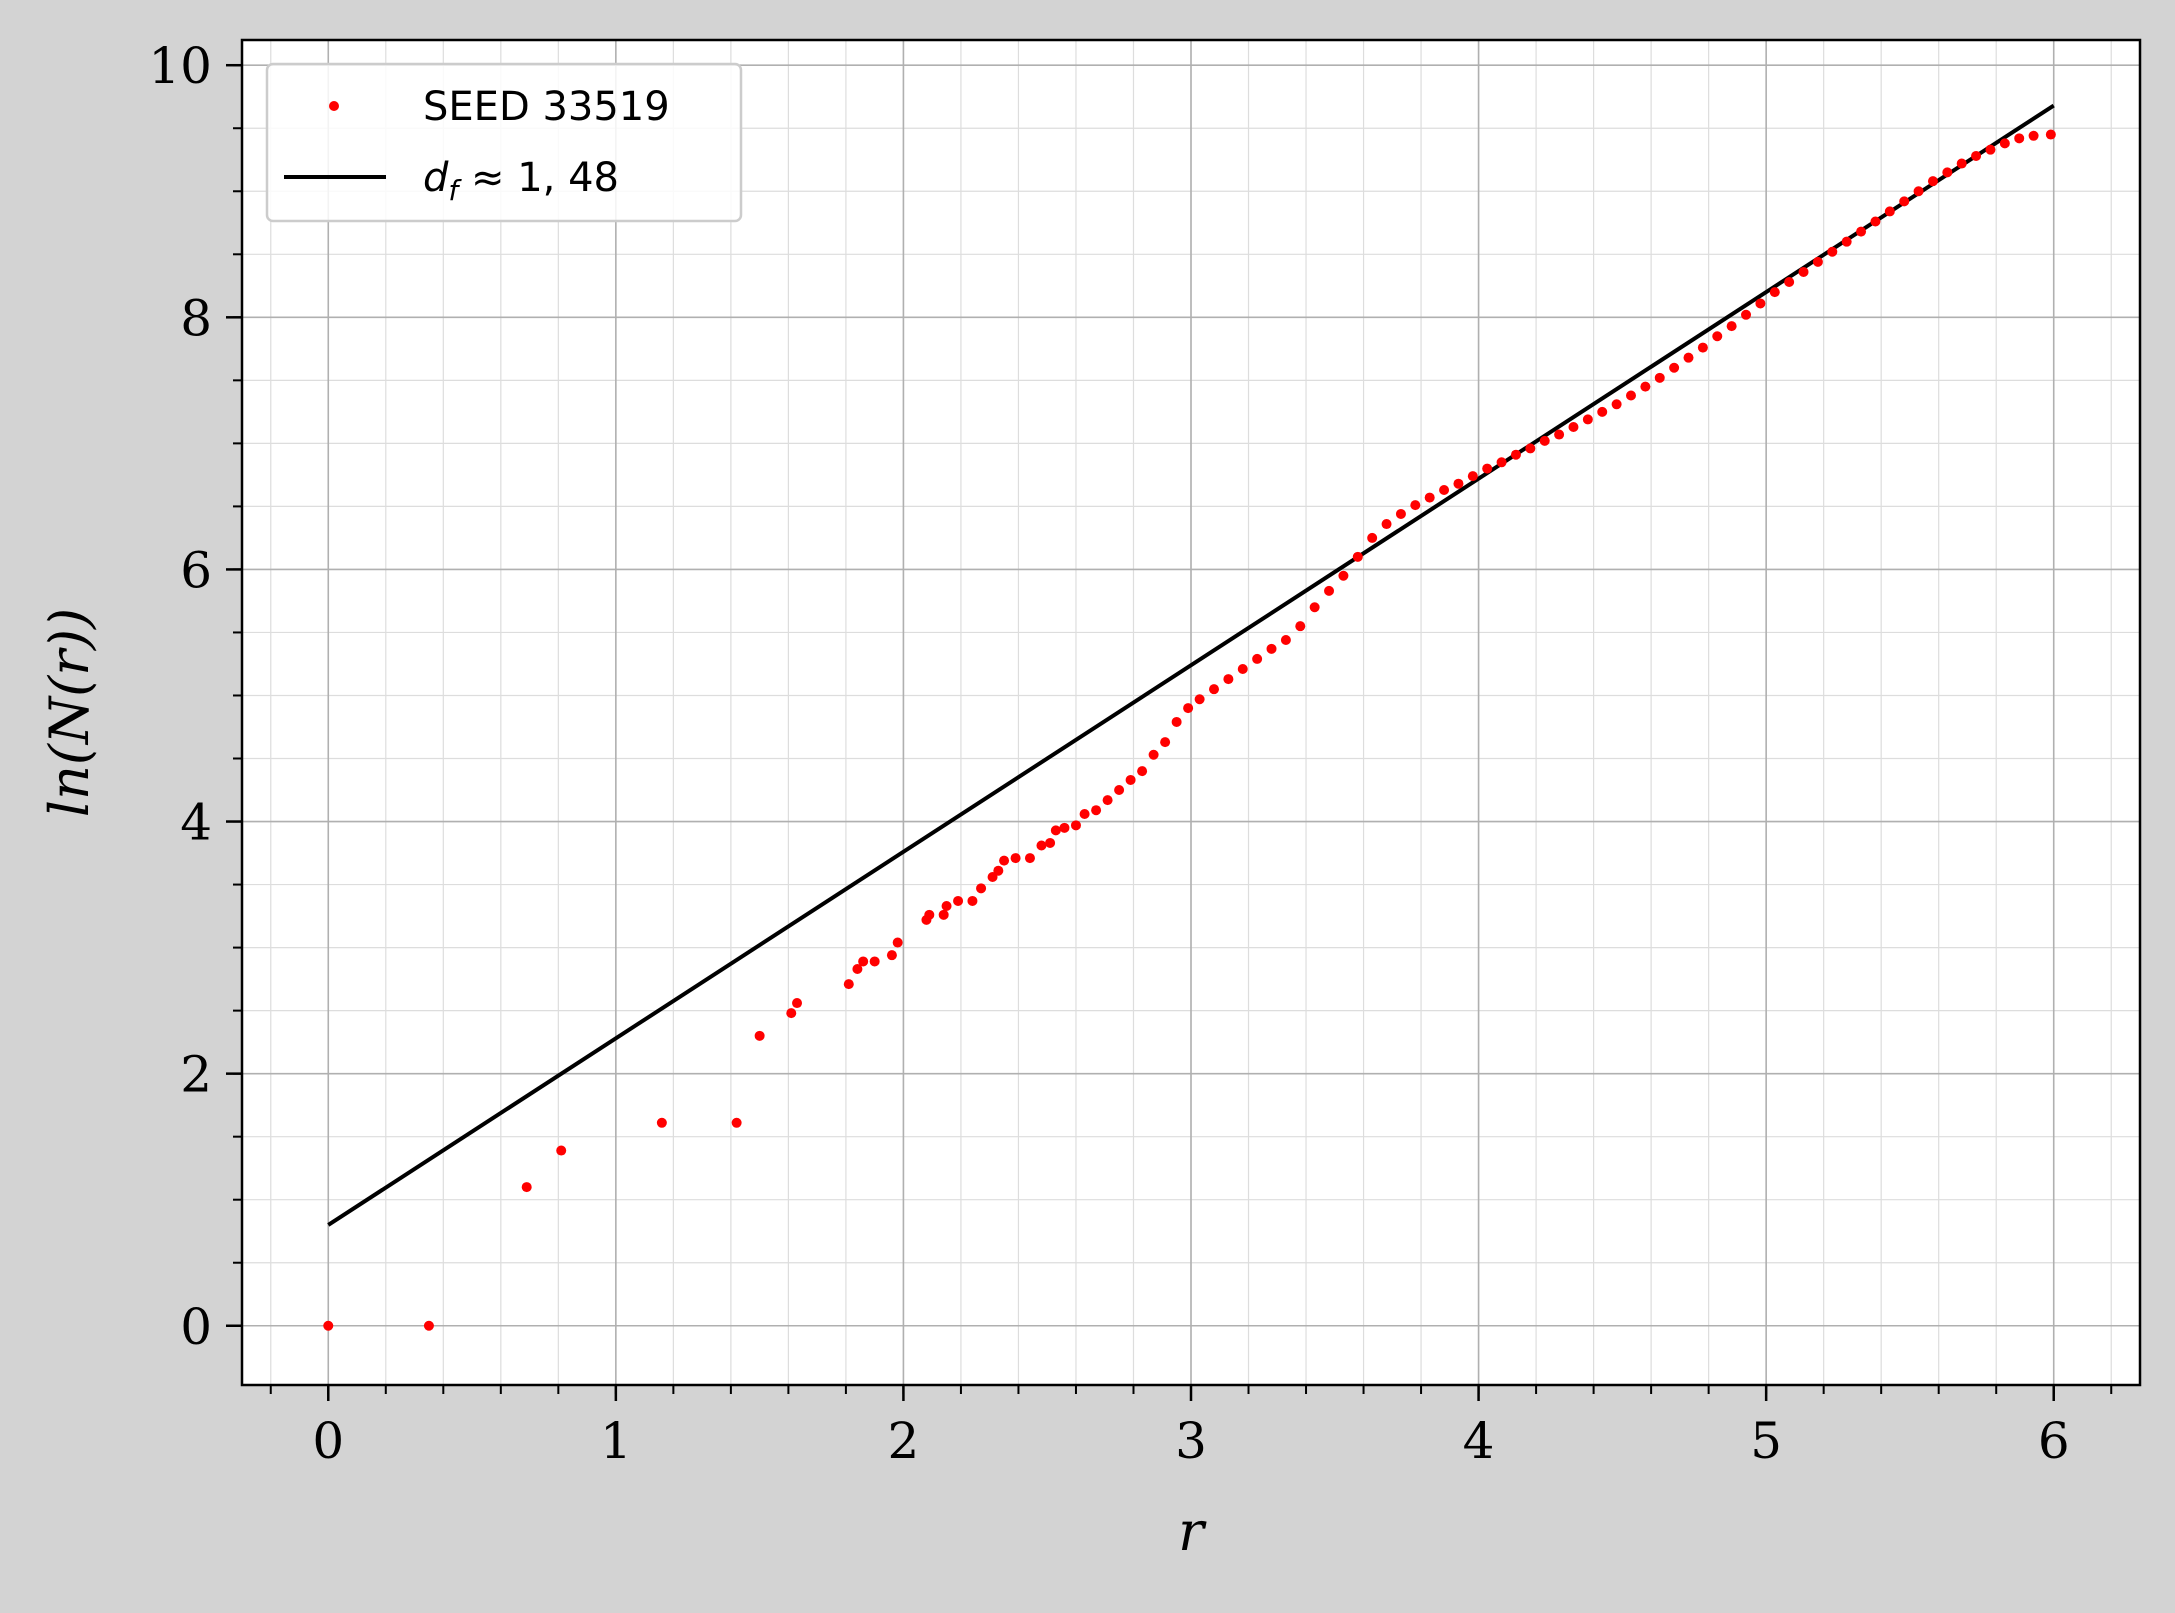  Describe the element at coordinates (334, 106) in the screenshot. I see `legend-marker-seed` at that location.